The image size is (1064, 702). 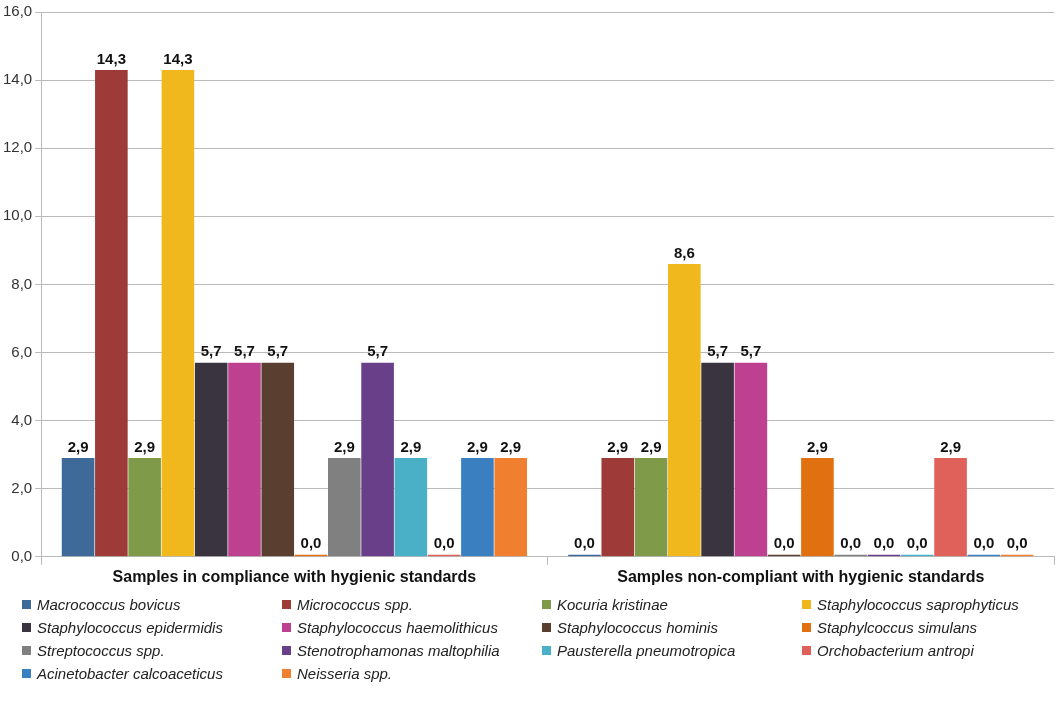 What do you see at coordinates (637, 627) in the screenshot?
I see `legend-label: Staphylococcus hominis` at bounding box center [637, 627].